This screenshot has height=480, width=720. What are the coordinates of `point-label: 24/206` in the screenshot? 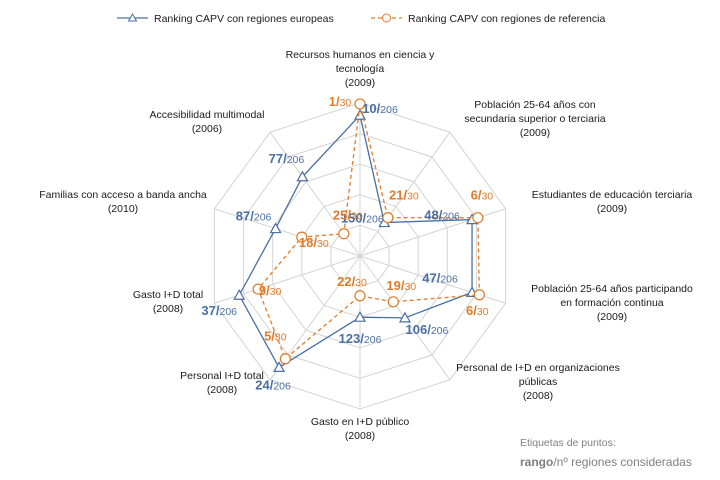 It's located at (273, 384).